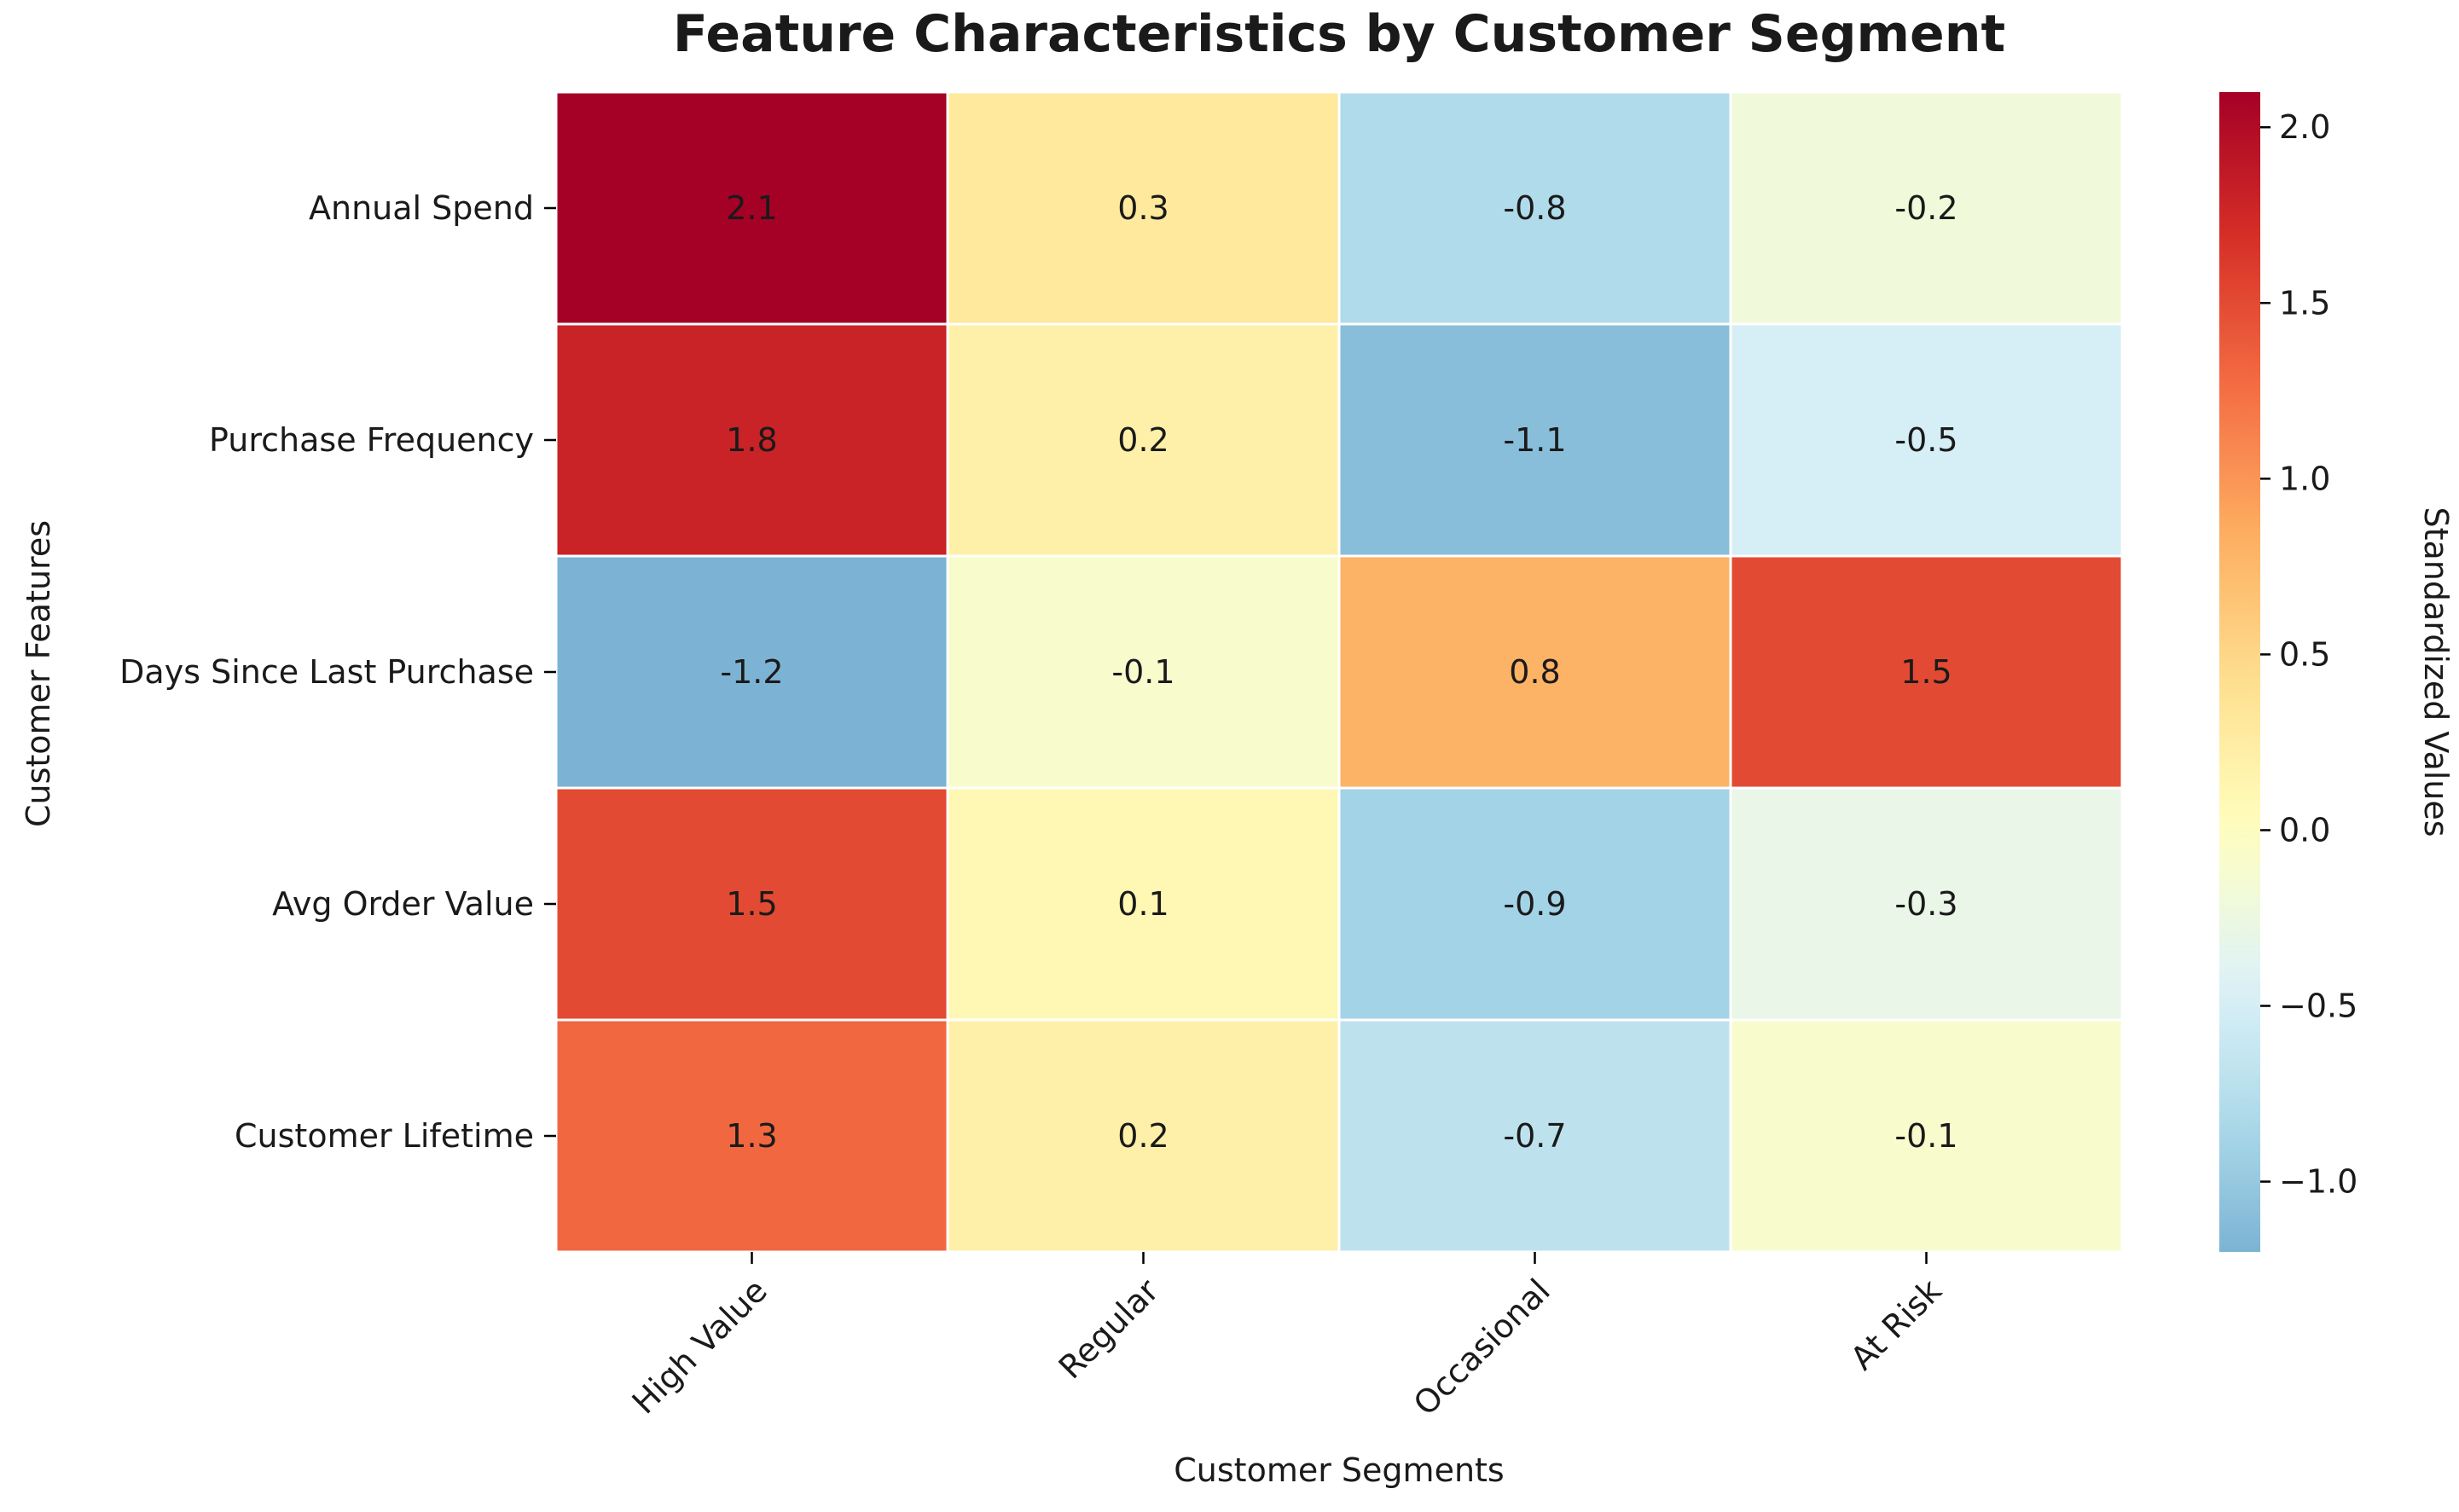 Image resolution: width=2459 pixels, height=1512 pixels. Describe the element at coordinates (327, 672) in the screenshot. I see `y-tick-label: Days Since Last Purchase` at that location.